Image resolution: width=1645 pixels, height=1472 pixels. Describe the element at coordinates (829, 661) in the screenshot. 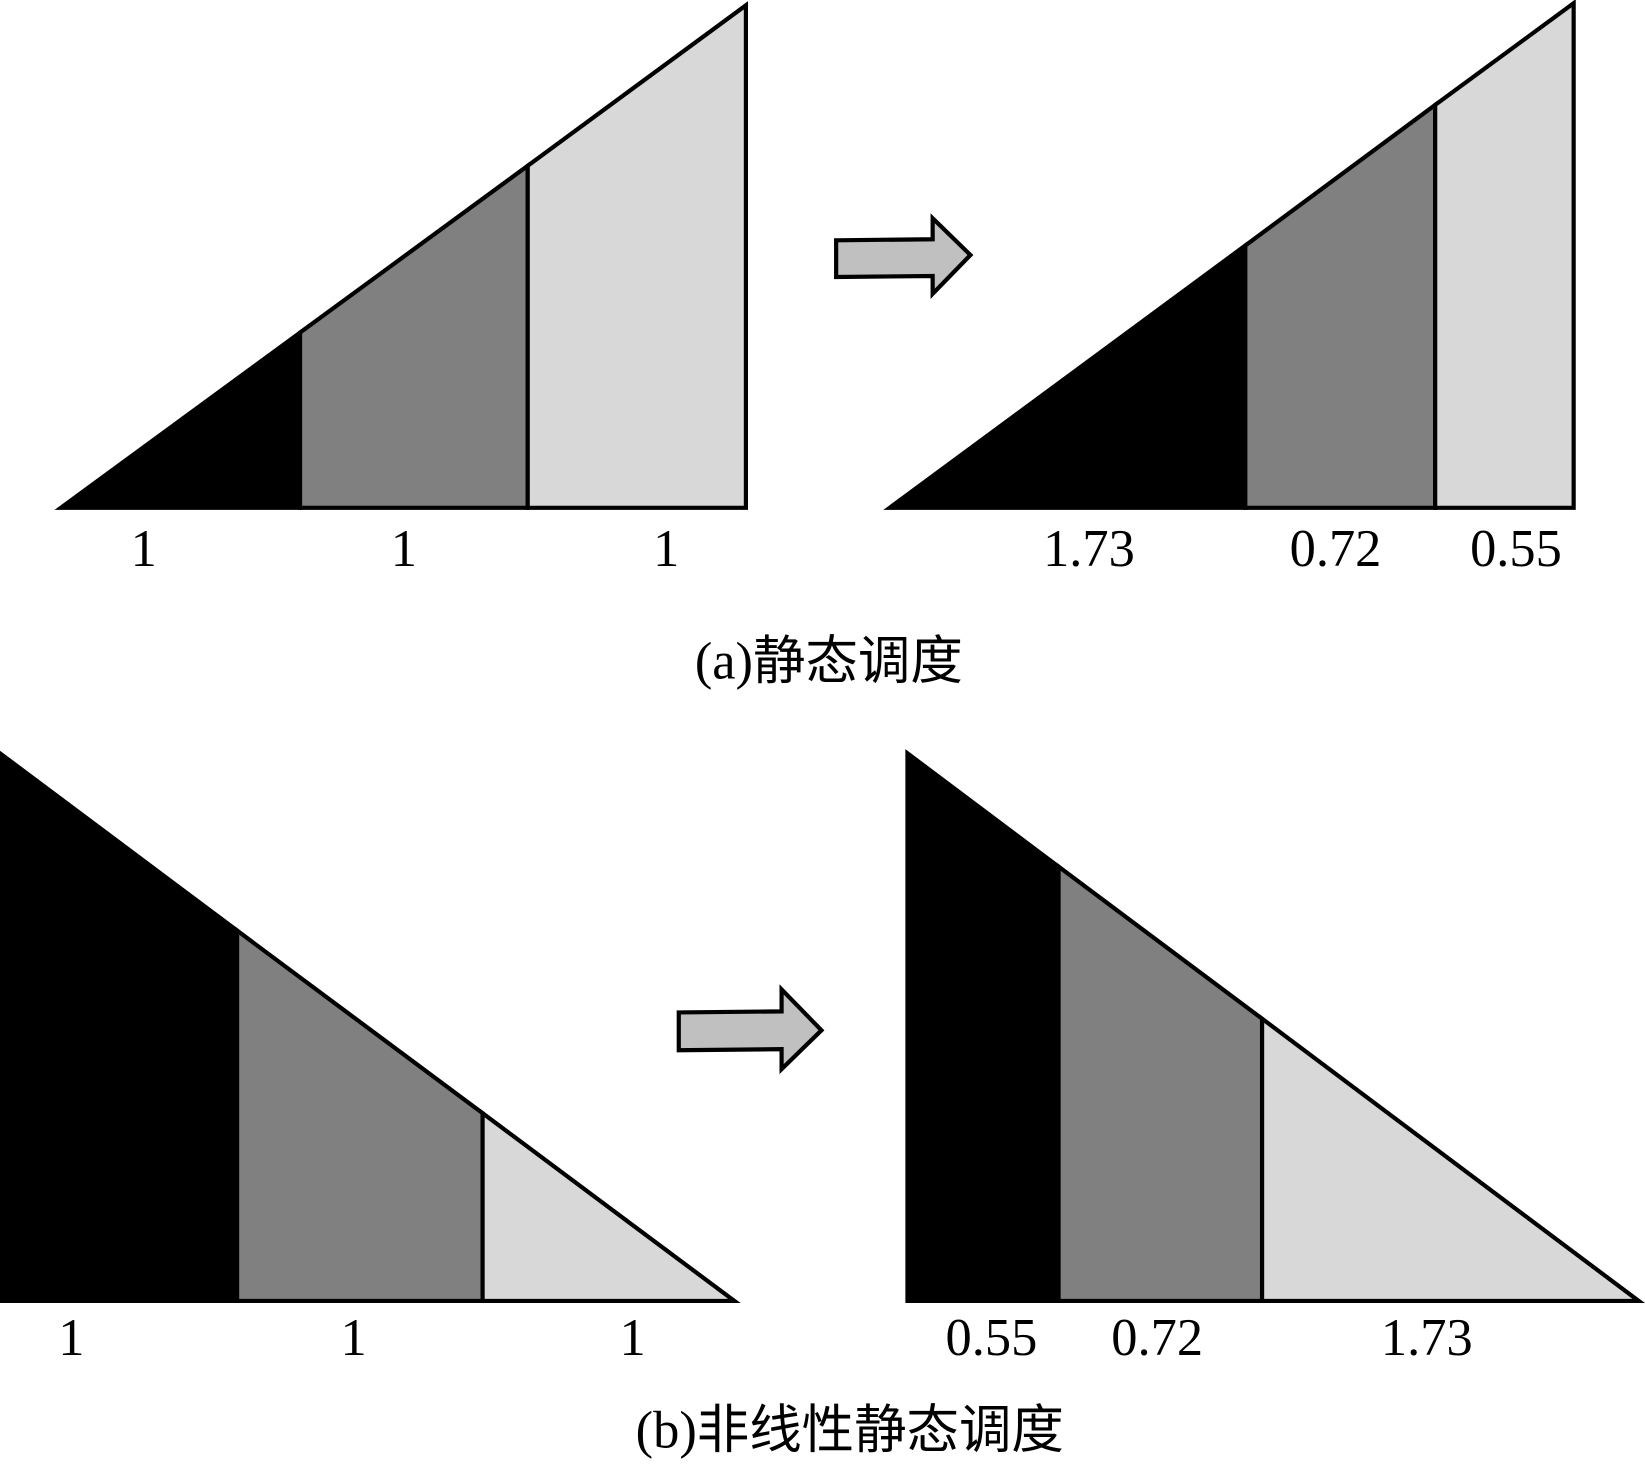

I see `caption: (a)静态调度` at that location.